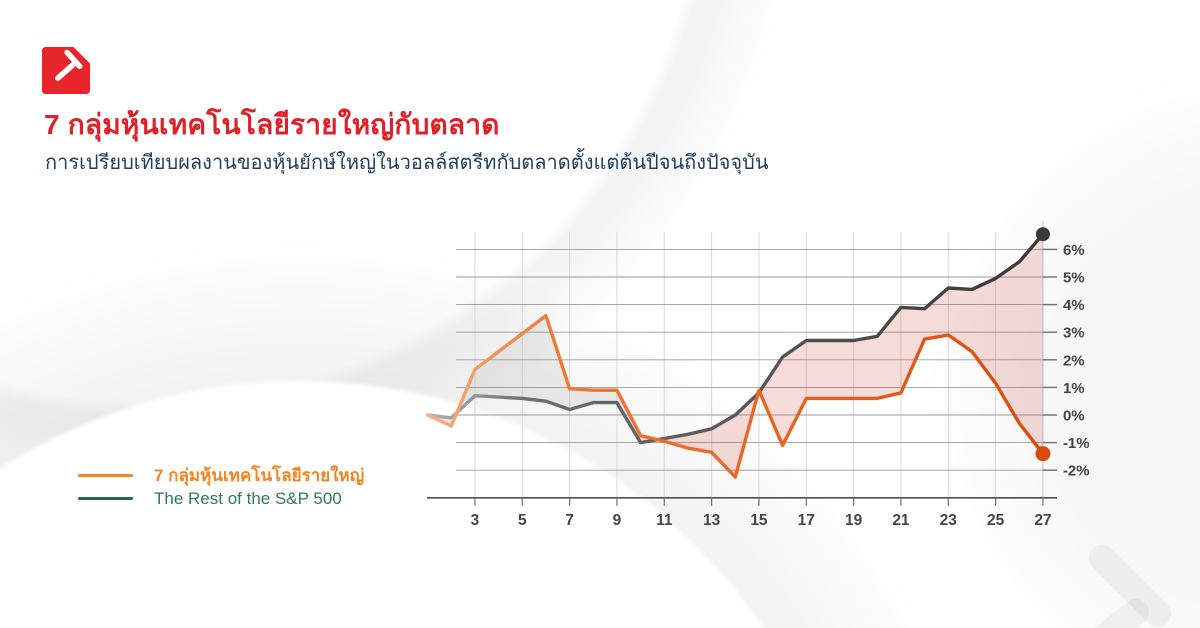 The width and height of the screenshot is (1200, 628). What do you see at coordinates (1074, 388) in the screenshot?
I see `y-axis-label: 1%` at bounding box center [1074, 388].